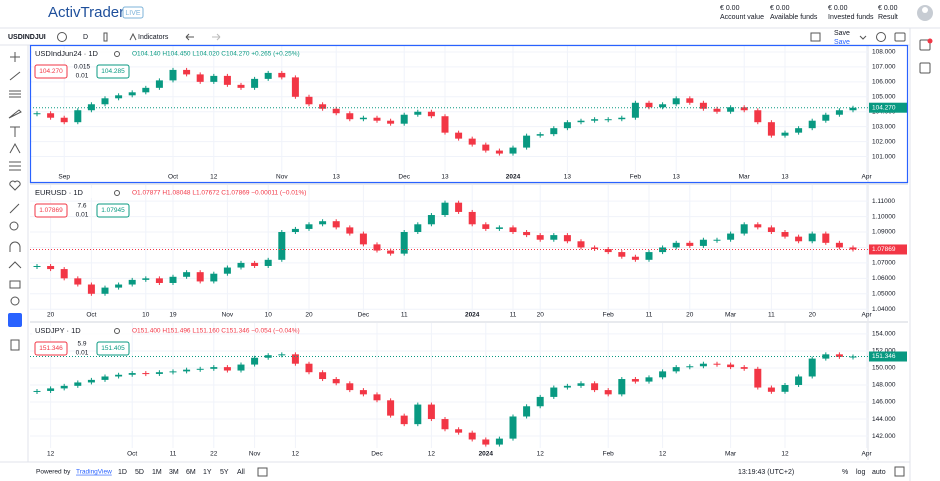 The height and width of the screenshot is (481, 940). What do you see at coordinates (59, 192) in the screenshot?
I see `pane-title: EURUSD · 1D` at bounding box center [59, 192].